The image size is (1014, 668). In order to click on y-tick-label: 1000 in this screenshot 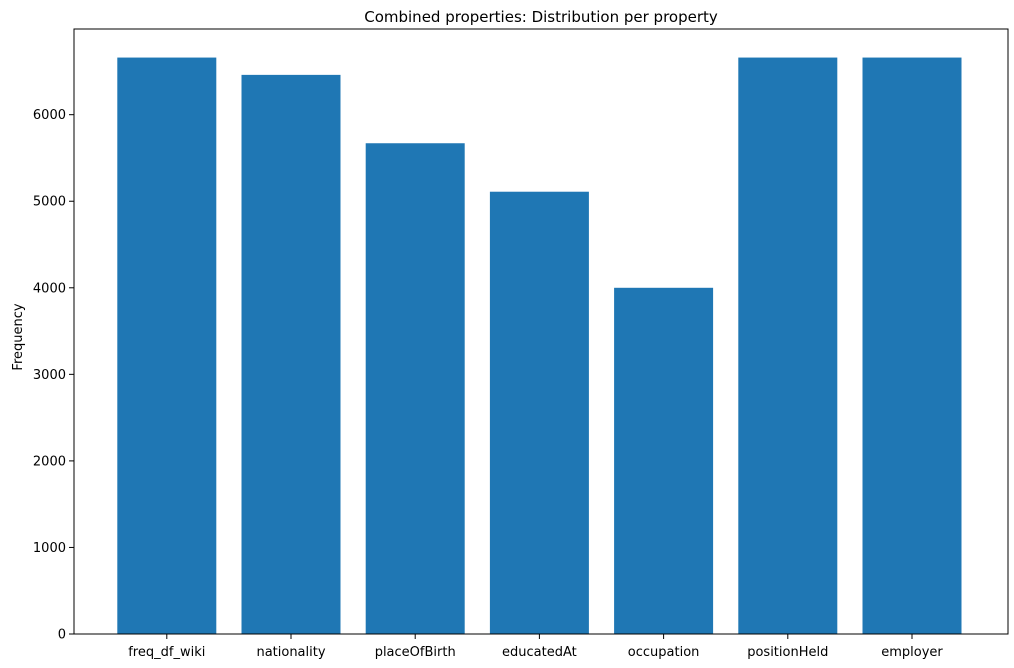, I will do `click(49, 548)`.